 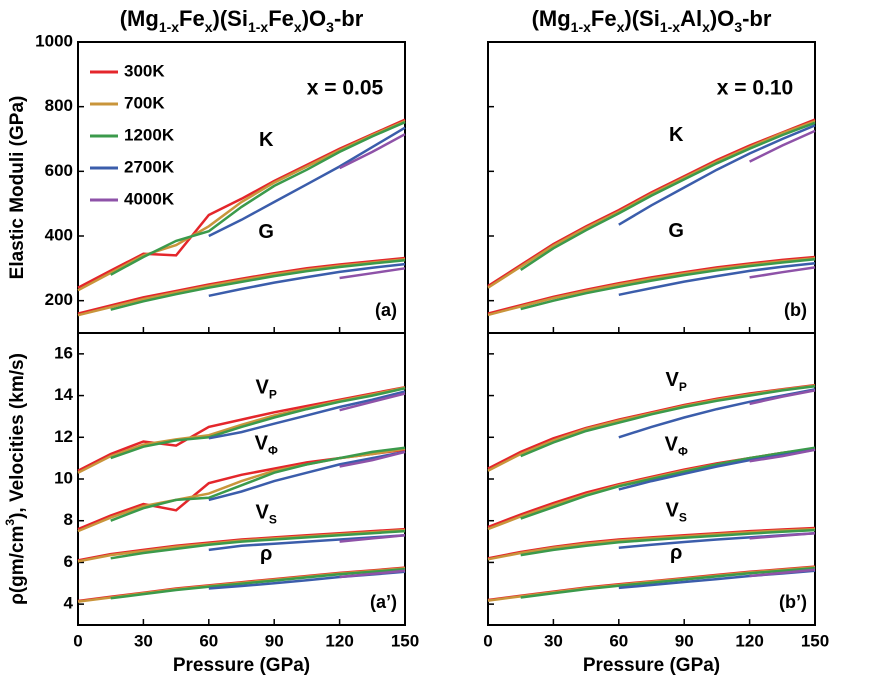 What do you see at coordinates (144, 102) in the screenshot?
I see `legend-label: 700K` at bounding box center [144, 102].